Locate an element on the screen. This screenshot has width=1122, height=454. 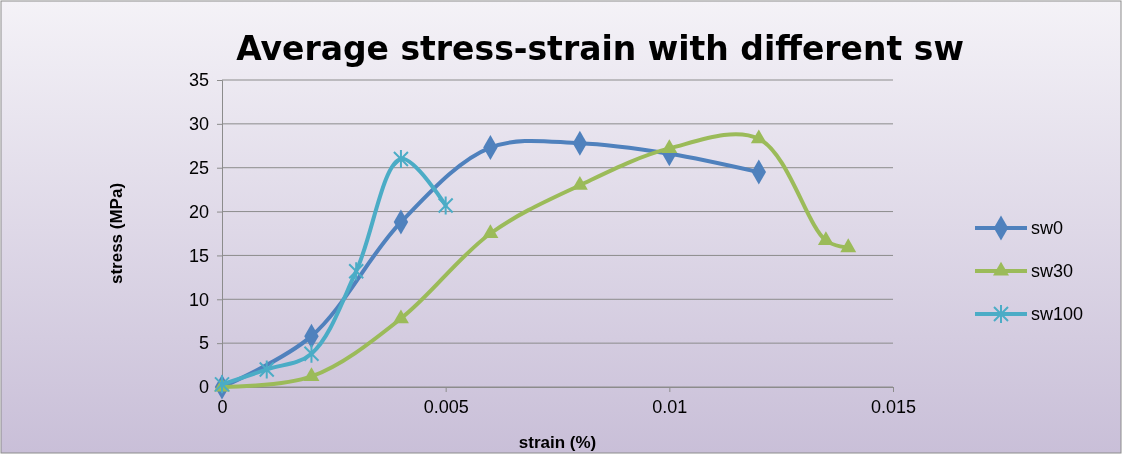
y-tick-label: 10 is located at coordinates (198, 299).